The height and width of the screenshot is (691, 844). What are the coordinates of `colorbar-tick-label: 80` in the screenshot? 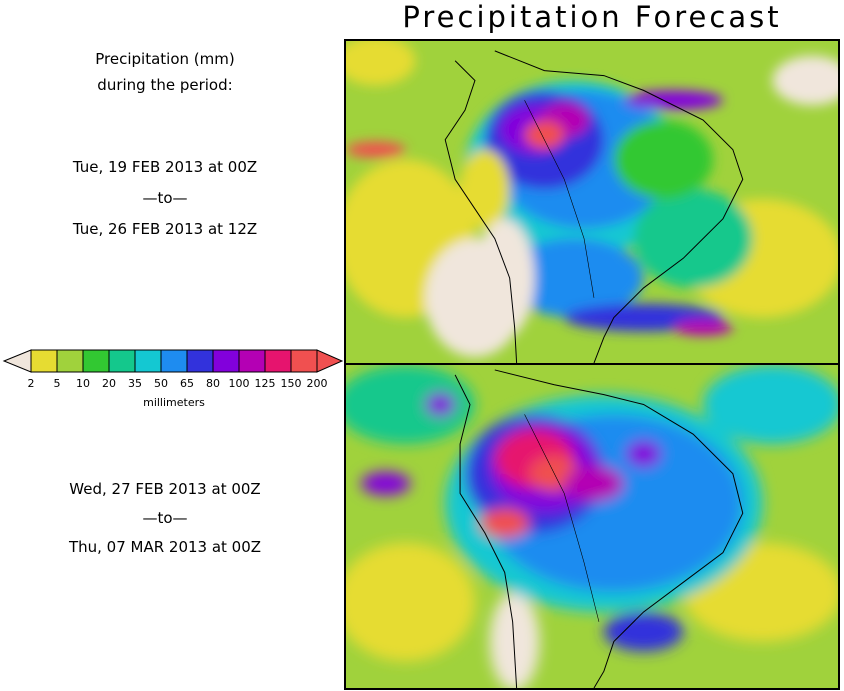 It's located at (213, 383).